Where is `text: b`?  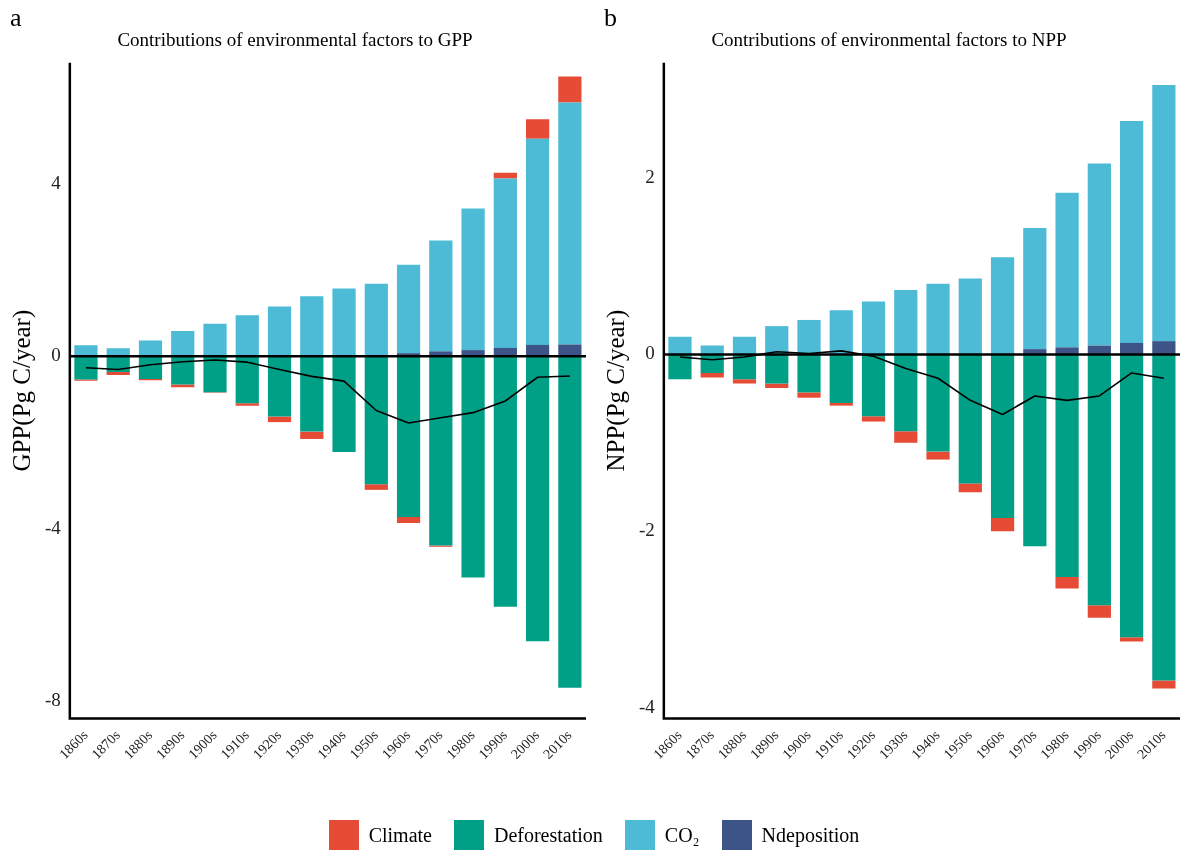
text: b is located at coordinates (610, 17).